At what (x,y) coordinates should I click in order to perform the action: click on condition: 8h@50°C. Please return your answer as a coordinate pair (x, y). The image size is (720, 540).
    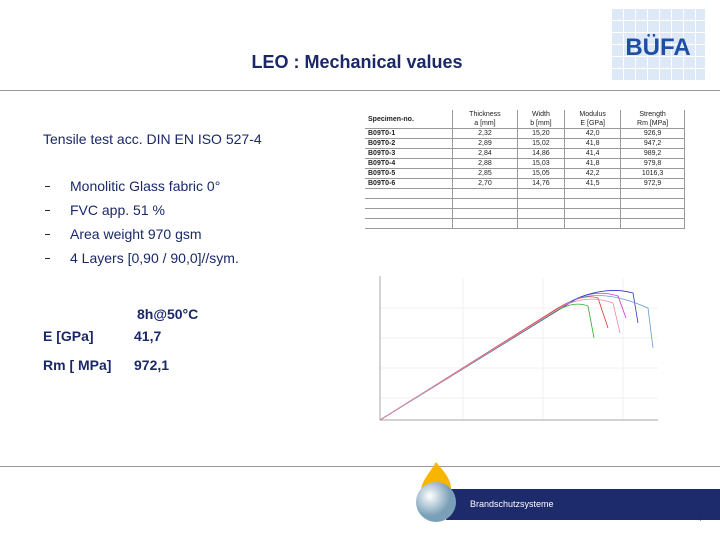
    Looking at the image, I should click on (168, 314).